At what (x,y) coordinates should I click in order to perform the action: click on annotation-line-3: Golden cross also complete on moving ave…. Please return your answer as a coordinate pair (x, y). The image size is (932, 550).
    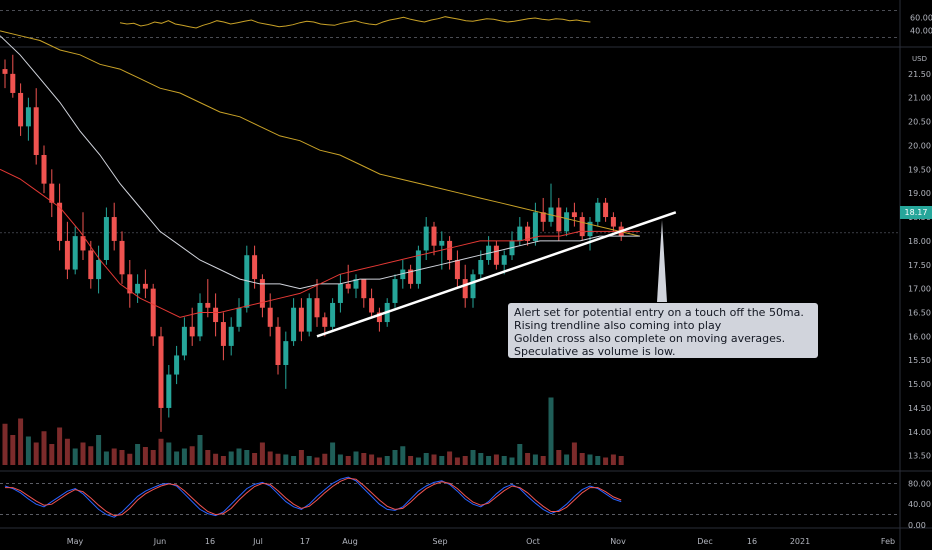
    Looking at the image, I should click on (650, 338).